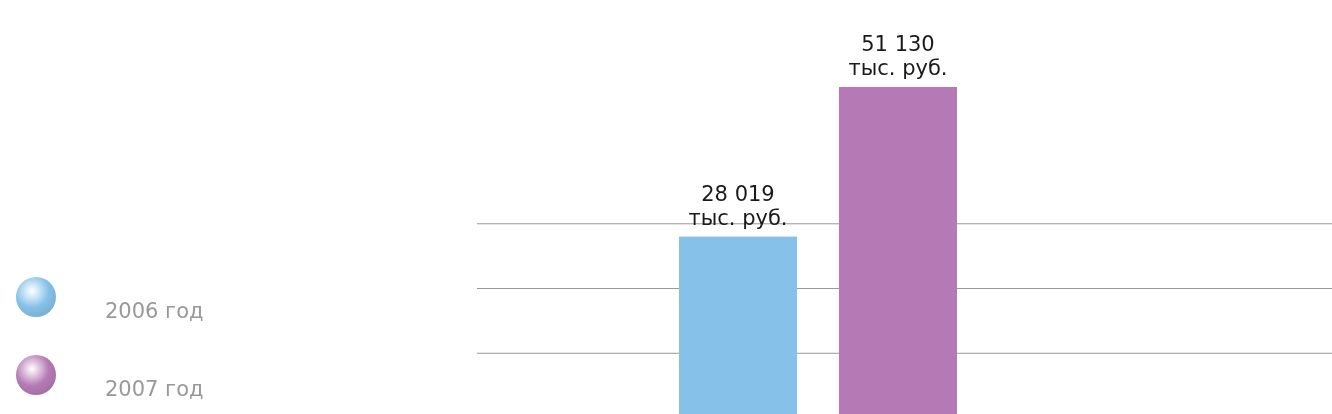  I want to click on legend-label: 2007 год, so click(154, 389).